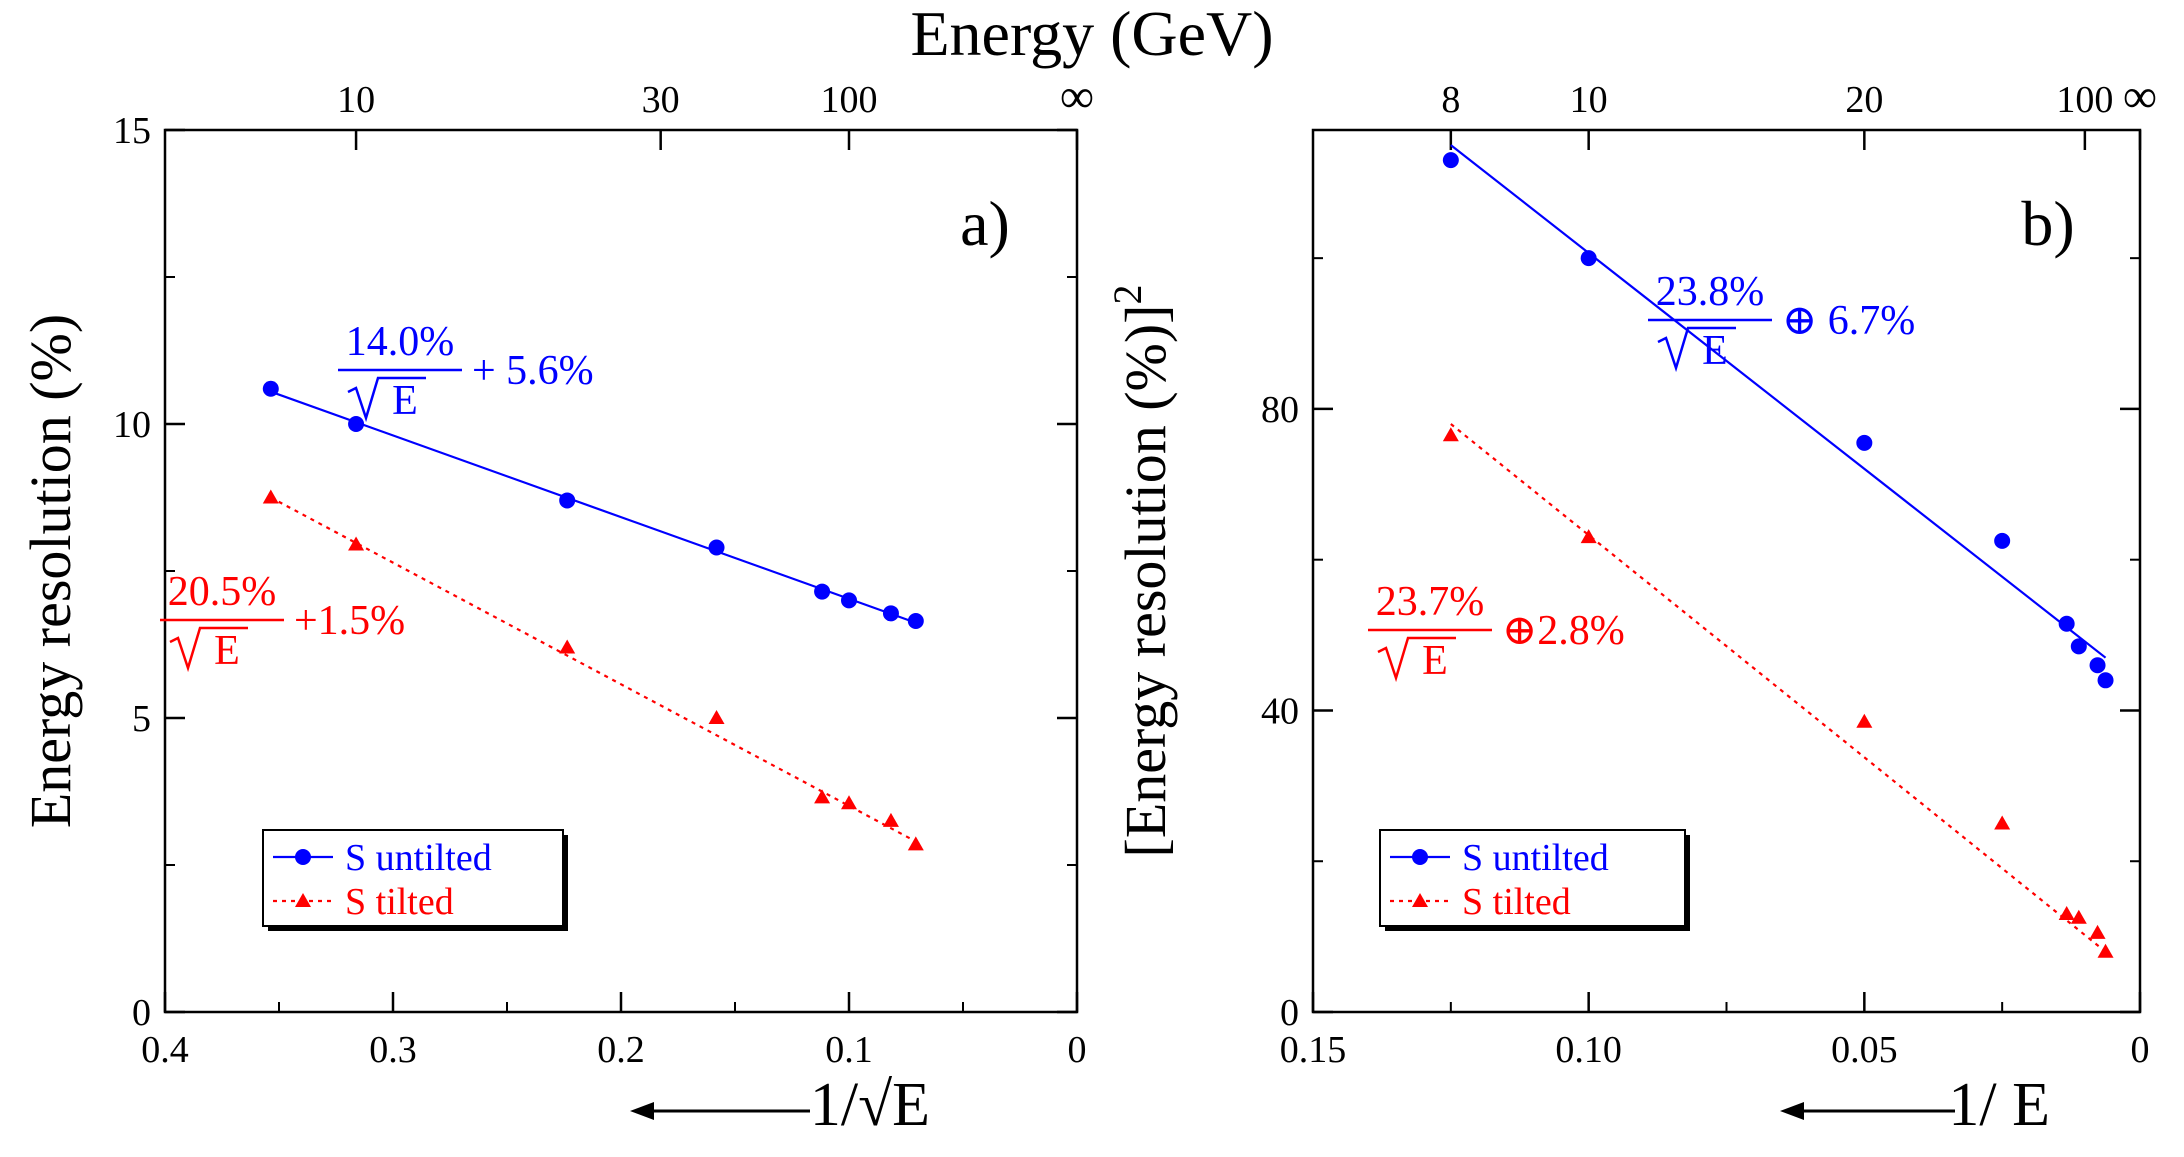 The image size is (2184, 1157). What do you see at coordinates (1999, 1105) in the screenshot?
I see `x-axis-label: 1/ E` at bounding box center [1999, 1105].